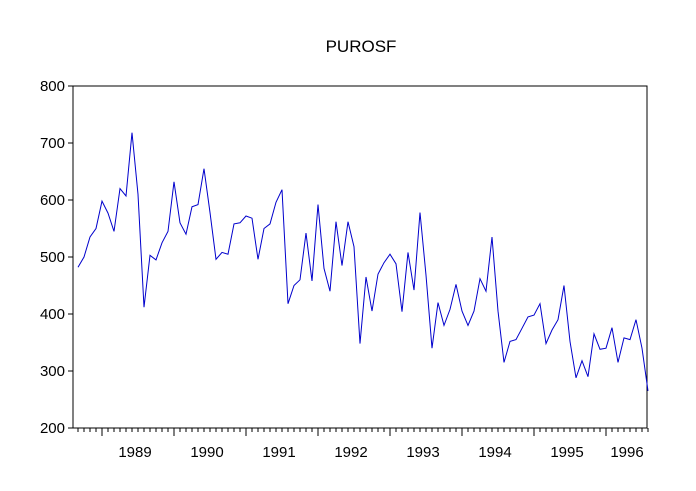 This screenshot has width=696, height=491. I want to click on y-tick-label: 600, so click(52, 200).